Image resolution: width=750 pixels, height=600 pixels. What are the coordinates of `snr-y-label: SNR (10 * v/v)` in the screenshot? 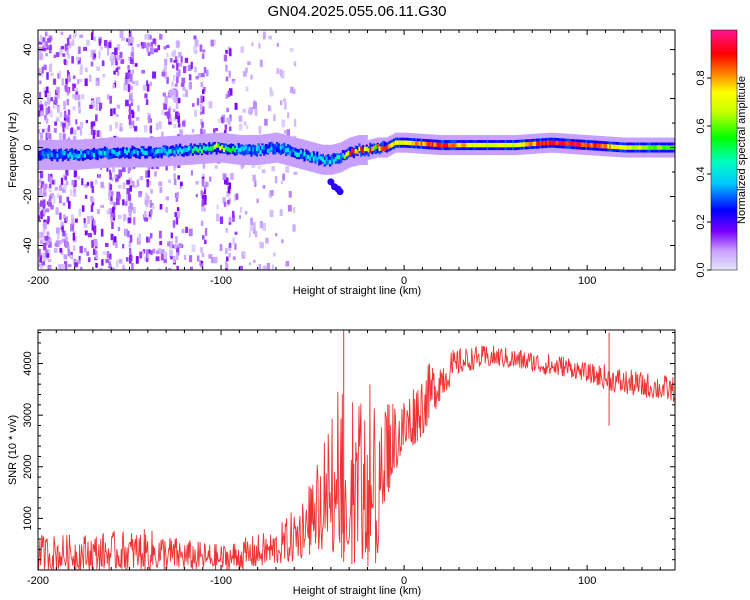 It's located at (13, 450).